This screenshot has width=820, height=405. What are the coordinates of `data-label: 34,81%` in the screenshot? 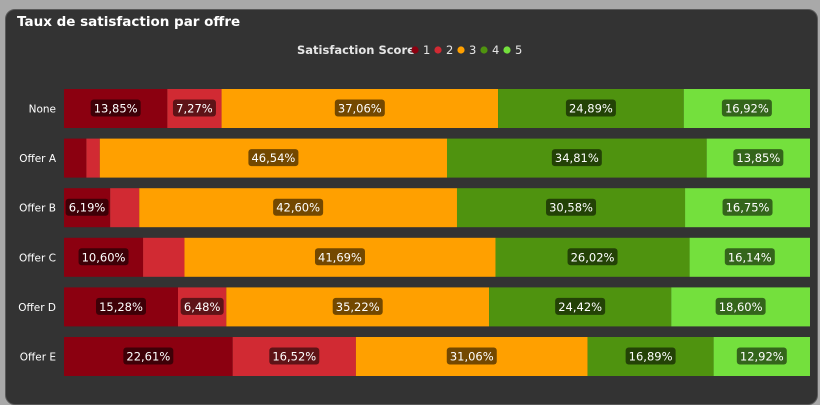 It's located at (577, 158).